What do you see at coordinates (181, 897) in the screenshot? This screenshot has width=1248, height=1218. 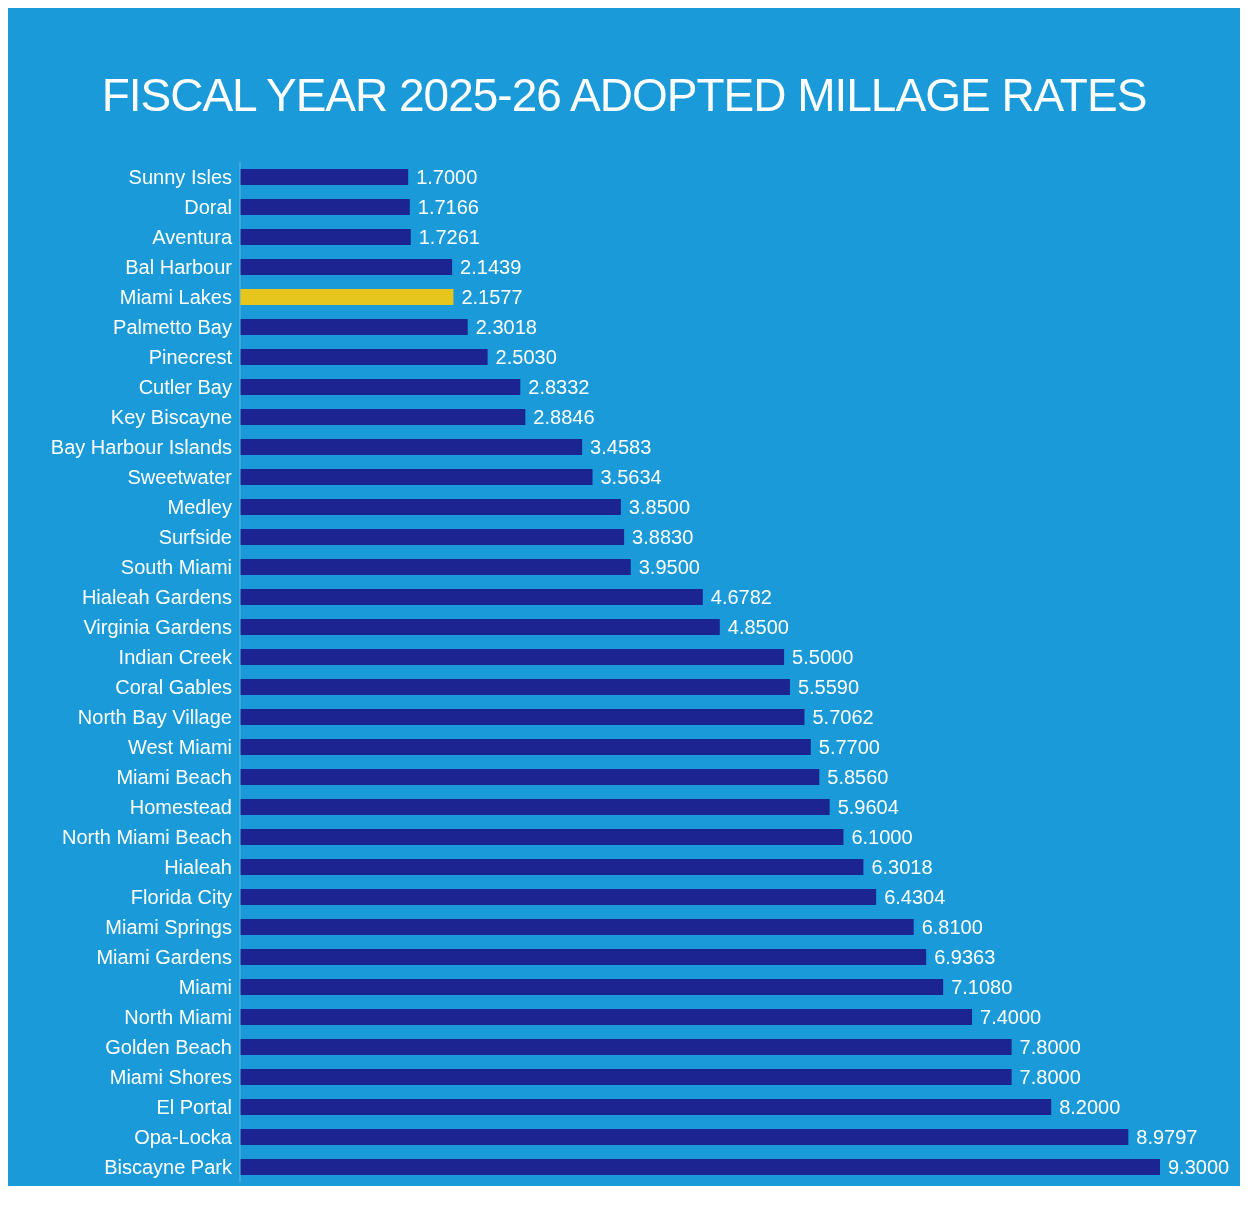 I see `y-tick-label: Florida City` at bounding box center [181, 897].